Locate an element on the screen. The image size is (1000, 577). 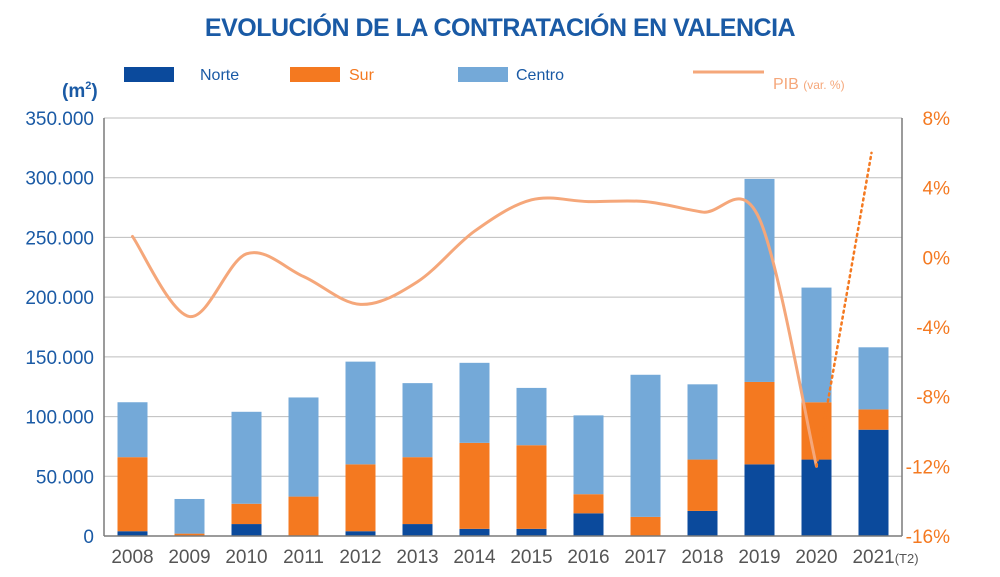
x-tick-label: 2008 is located at coordinates (132, 557).